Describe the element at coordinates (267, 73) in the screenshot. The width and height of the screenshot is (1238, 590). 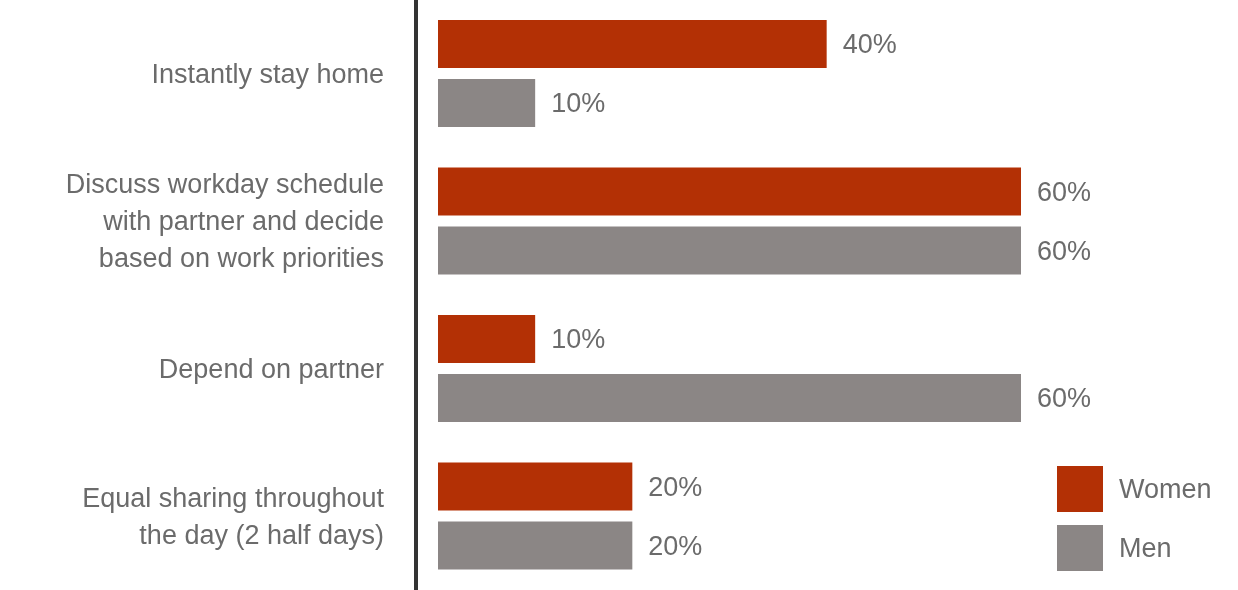
I see `y-tick-label: Instantly stay home` at that location.